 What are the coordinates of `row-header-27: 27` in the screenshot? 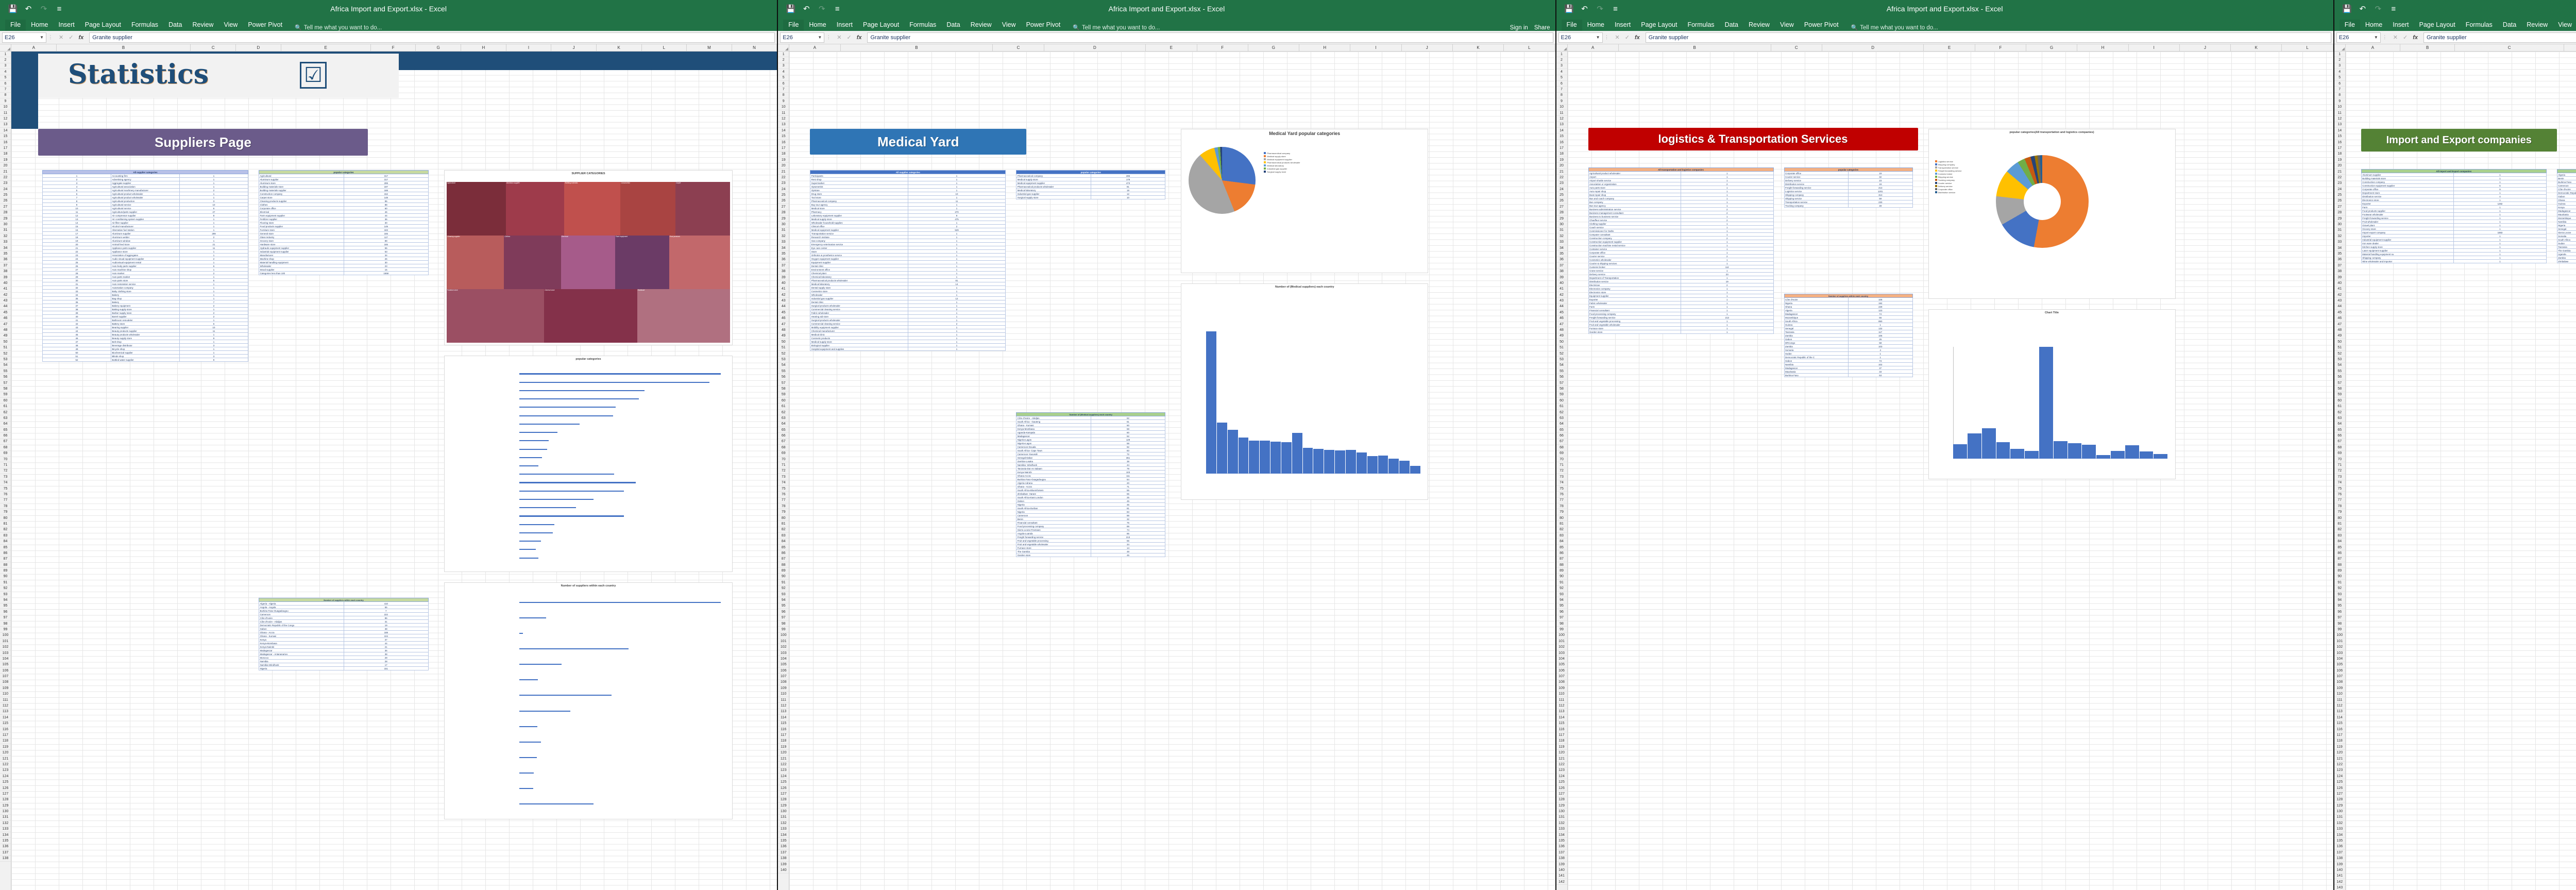 It's located at (1561, 207).